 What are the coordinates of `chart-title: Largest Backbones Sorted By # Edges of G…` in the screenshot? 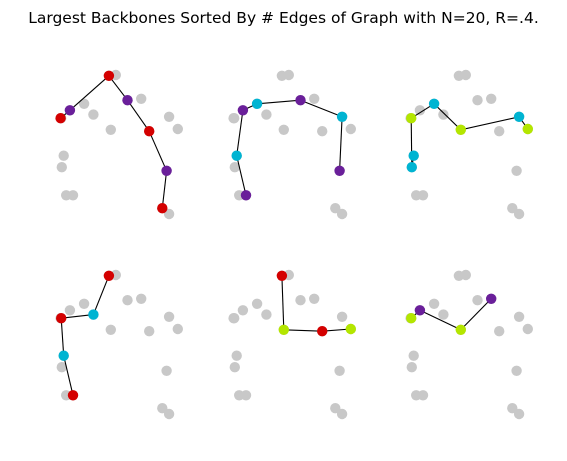 It's located at (283, 18).